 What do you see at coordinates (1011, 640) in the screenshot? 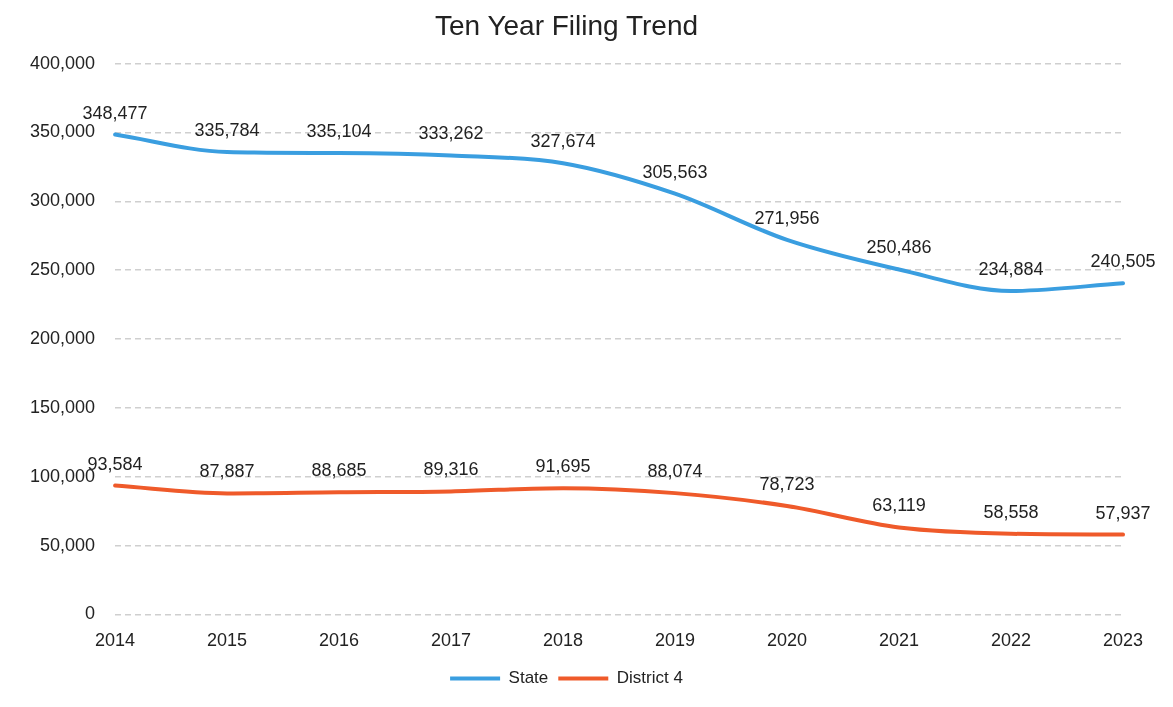
I see `x-tick-label: 2022` at bounding box center [1011, 640].